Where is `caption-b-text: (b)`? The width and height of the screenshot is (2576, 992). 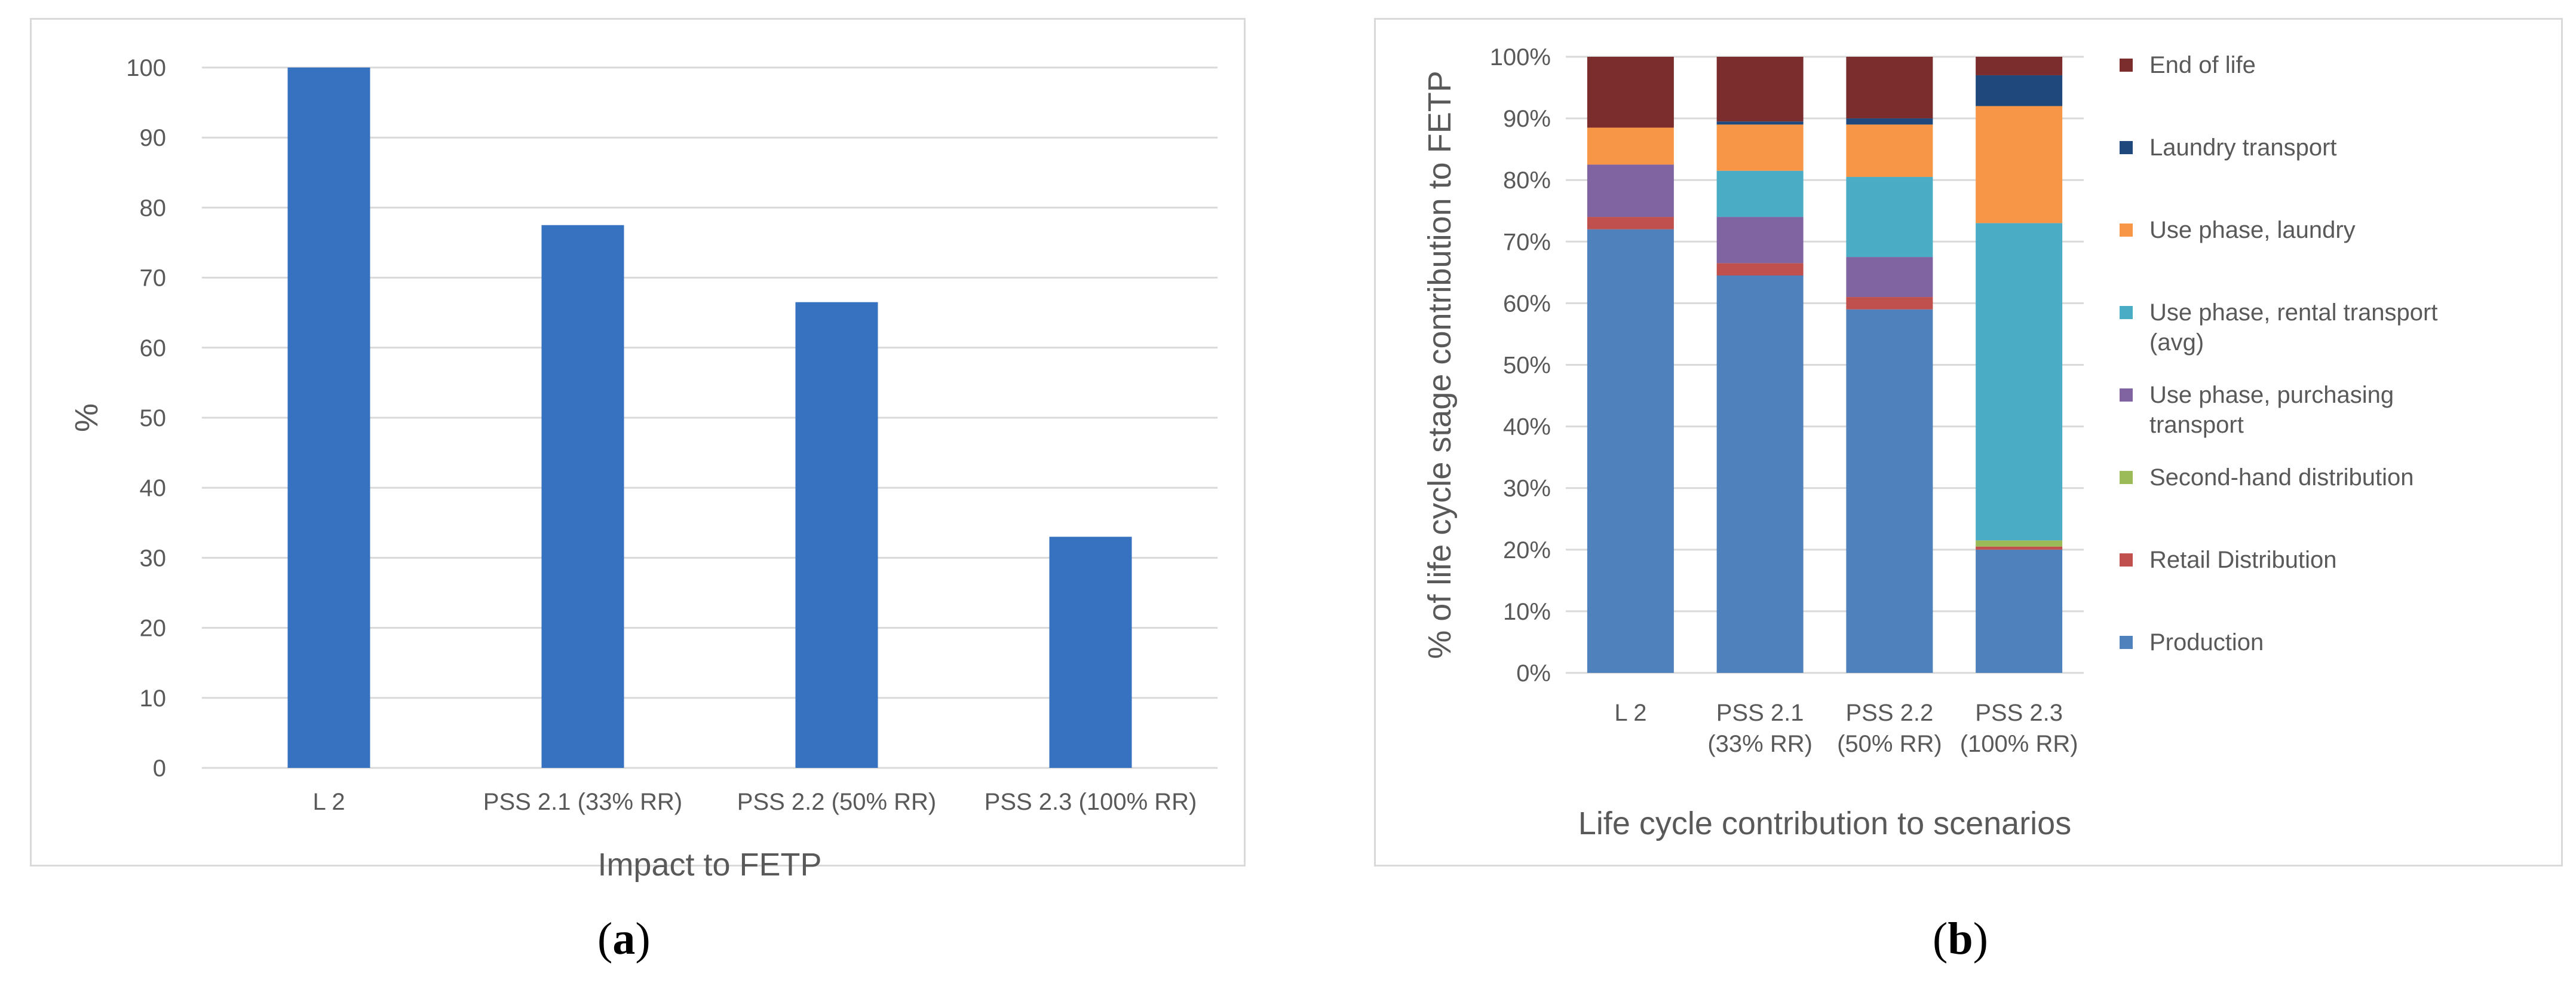
caption-b-text: (b) is located at coordinates (1960, 939).